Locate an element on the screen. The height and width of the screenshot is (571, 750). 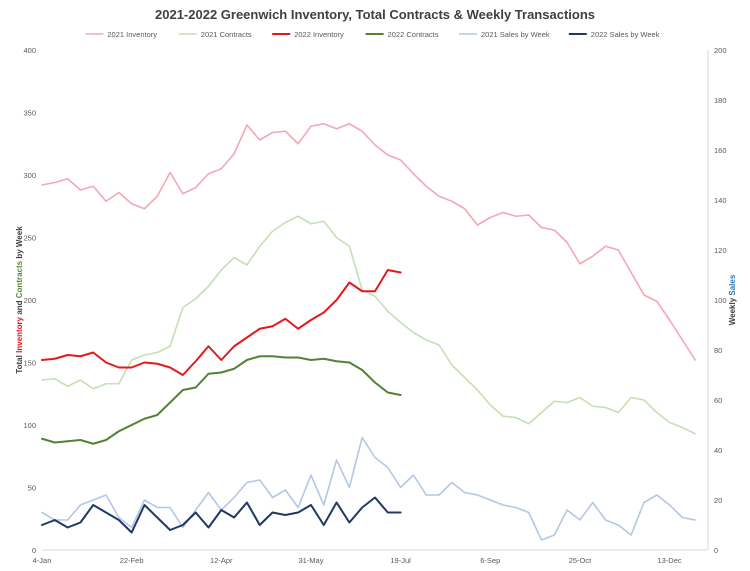
right-tick-label: 20 is located at coordinates (718, 500).